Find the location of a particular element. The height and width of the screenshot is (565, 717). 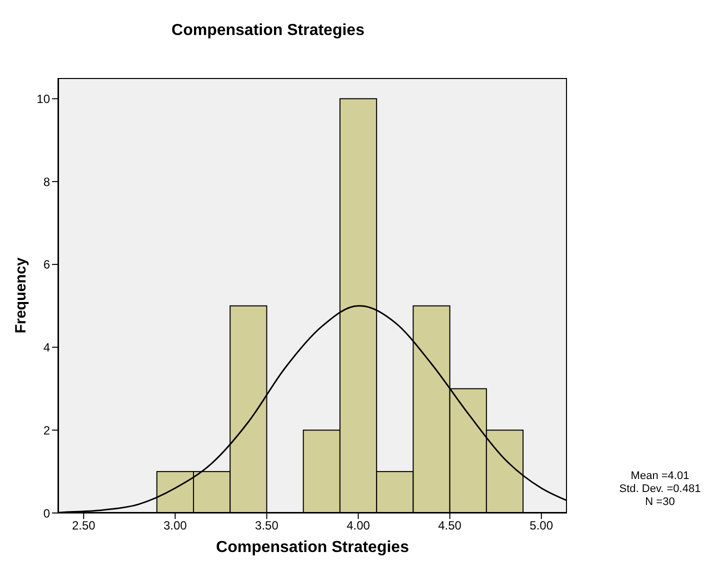

x-tick-label: 4.00 is located at coordinates (358, 525).